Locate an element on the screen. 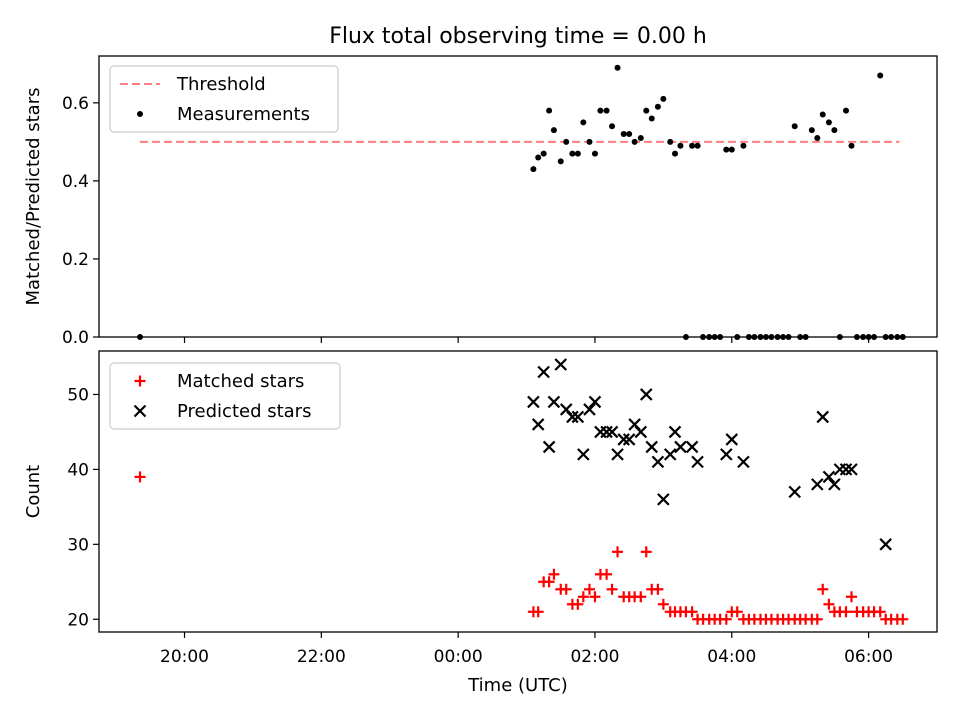  legend-measurement-swatch is located at coordinates (140, 114).